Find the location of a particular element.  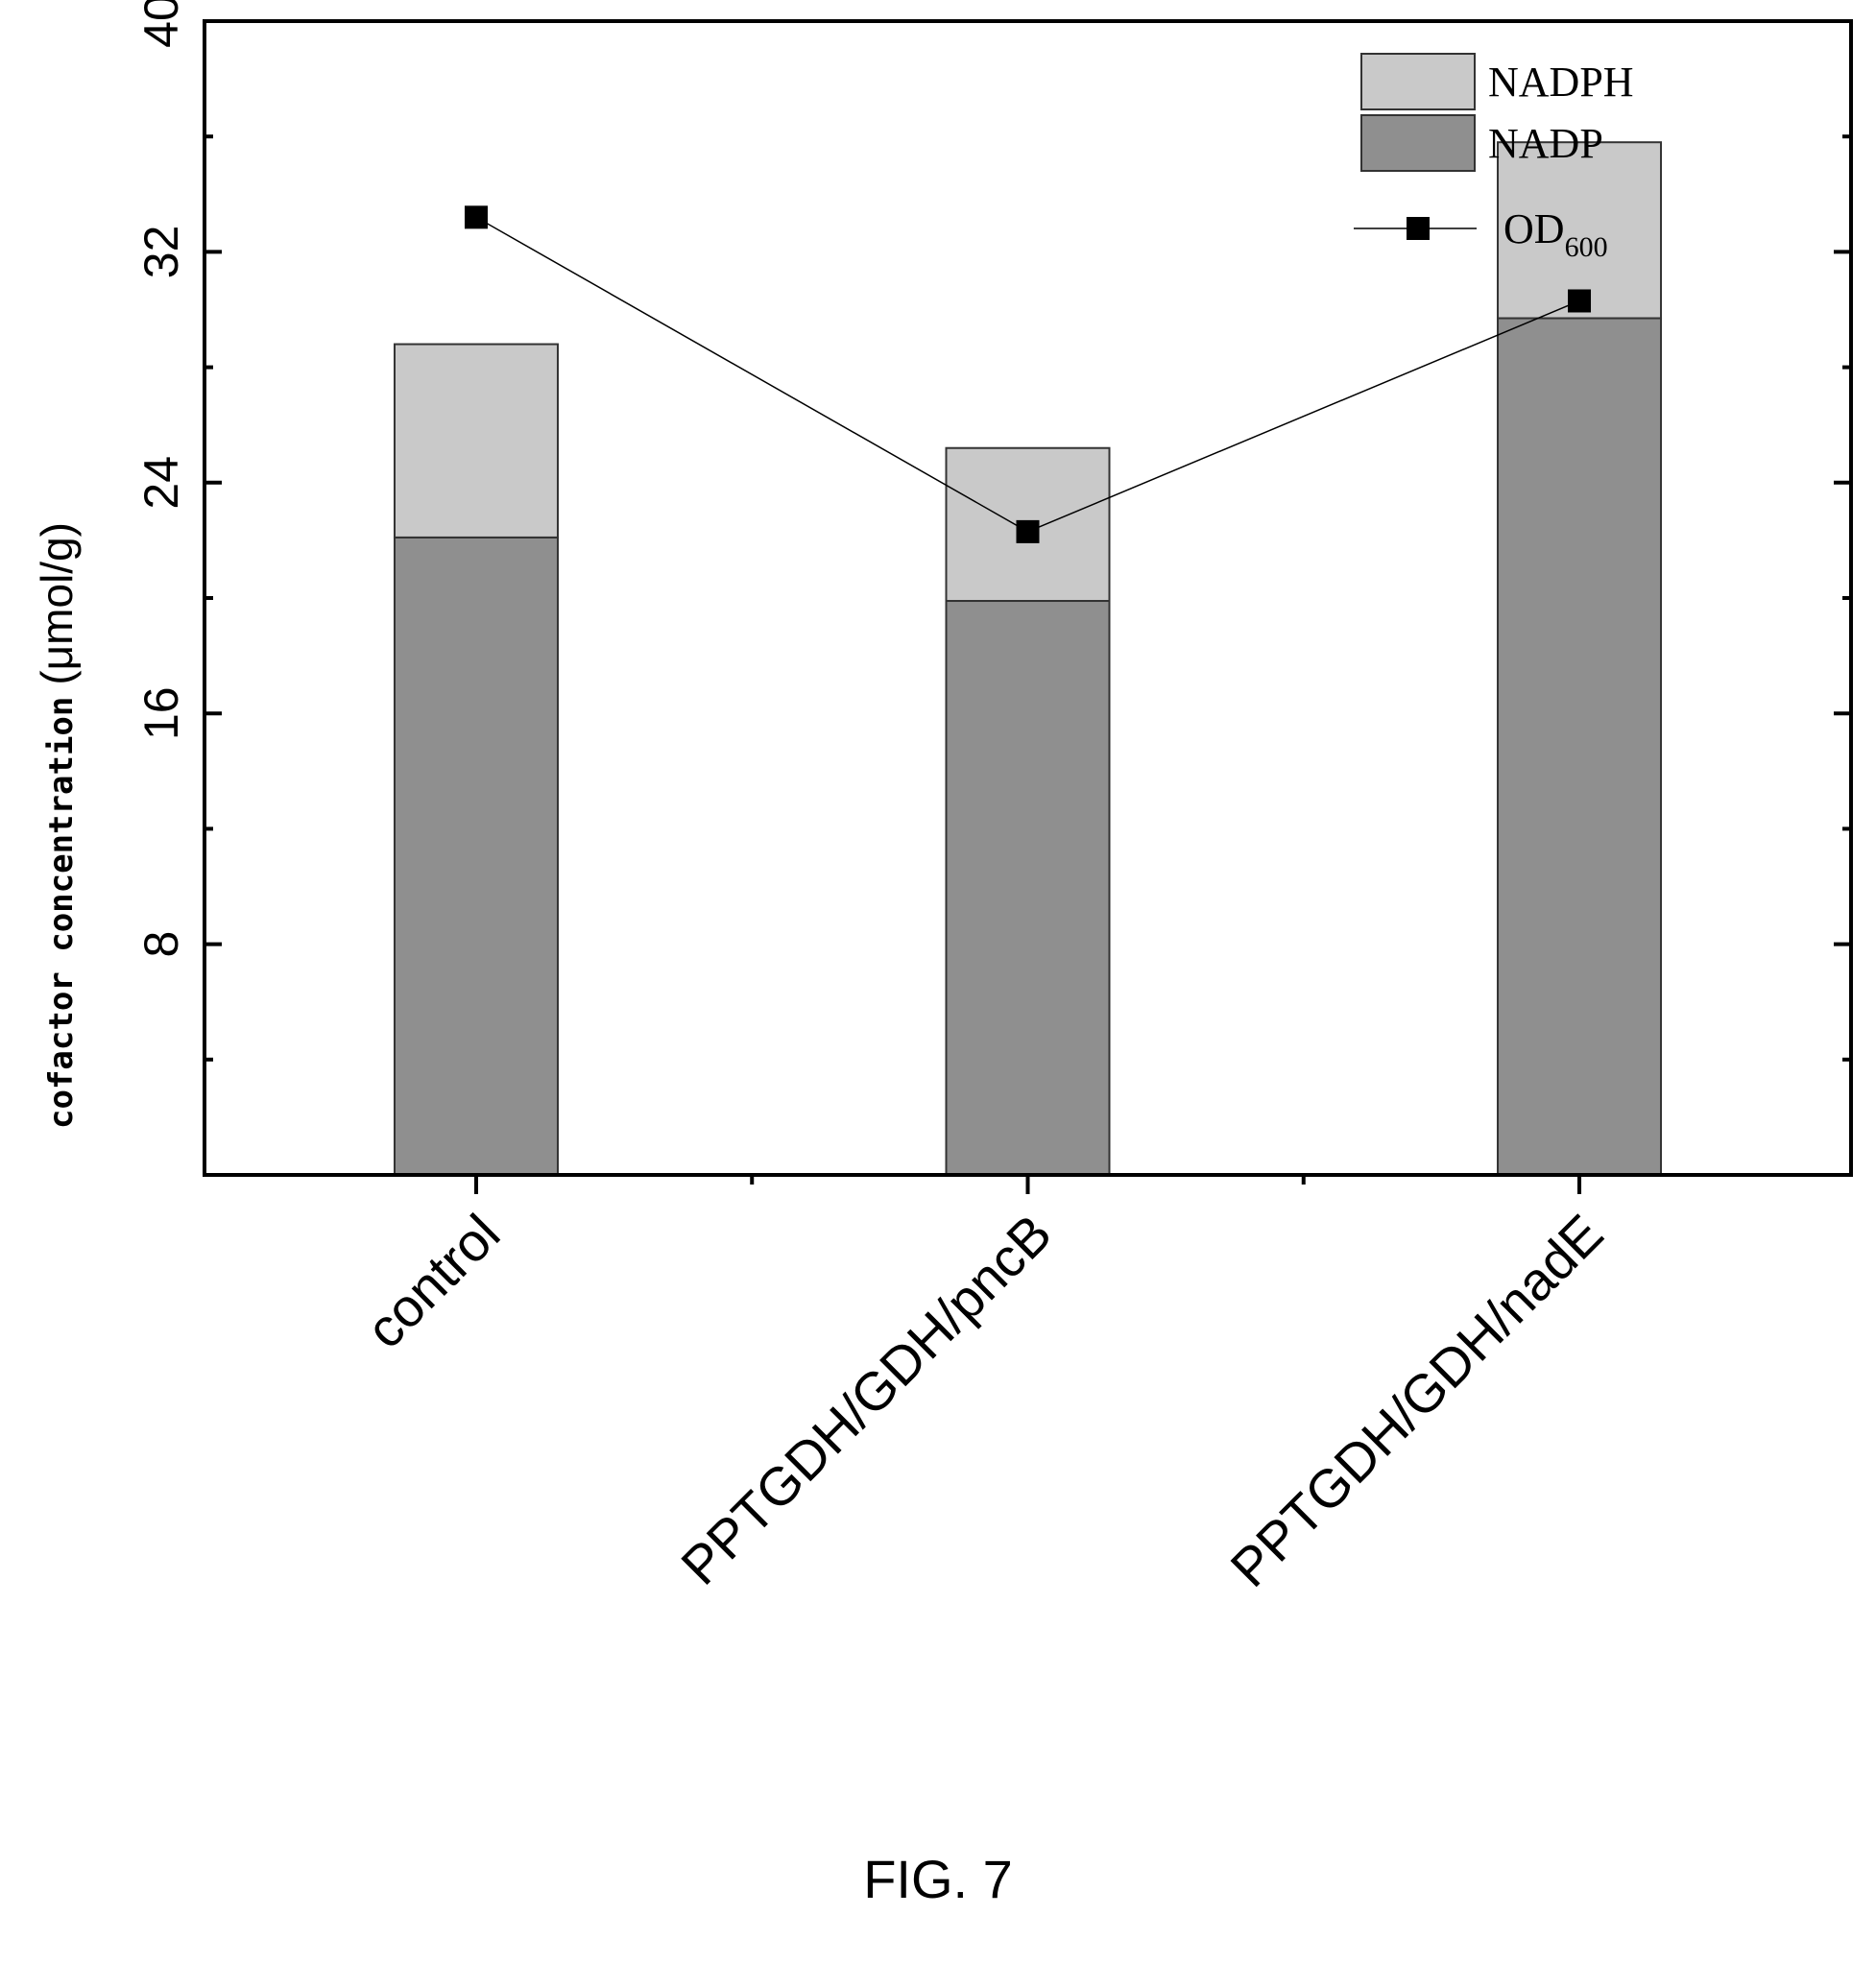

legend-label-nadph: NADPH is located at coordinates (1561, 82).